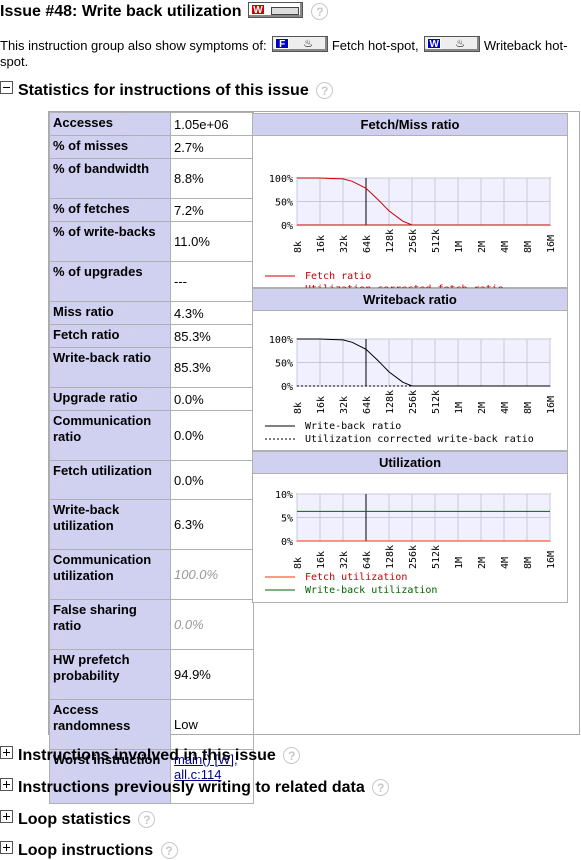  Describe the element at coordinates (413, 241) in the screenshot. I see `x-tick-label: 256k` at that location.